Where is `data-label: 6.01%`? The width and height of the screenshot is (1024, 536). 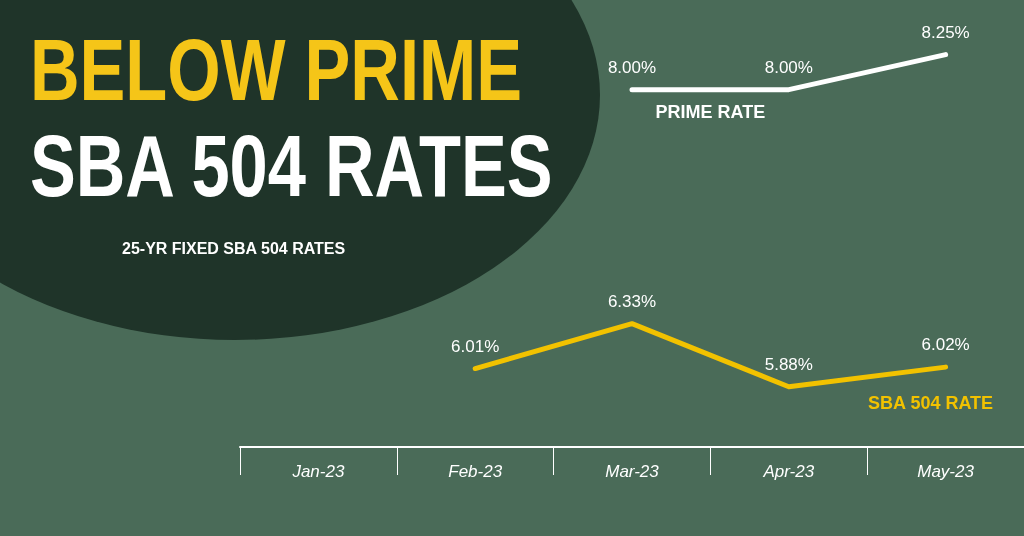
data-label: 6.01% is located at coordinates (475, 346).